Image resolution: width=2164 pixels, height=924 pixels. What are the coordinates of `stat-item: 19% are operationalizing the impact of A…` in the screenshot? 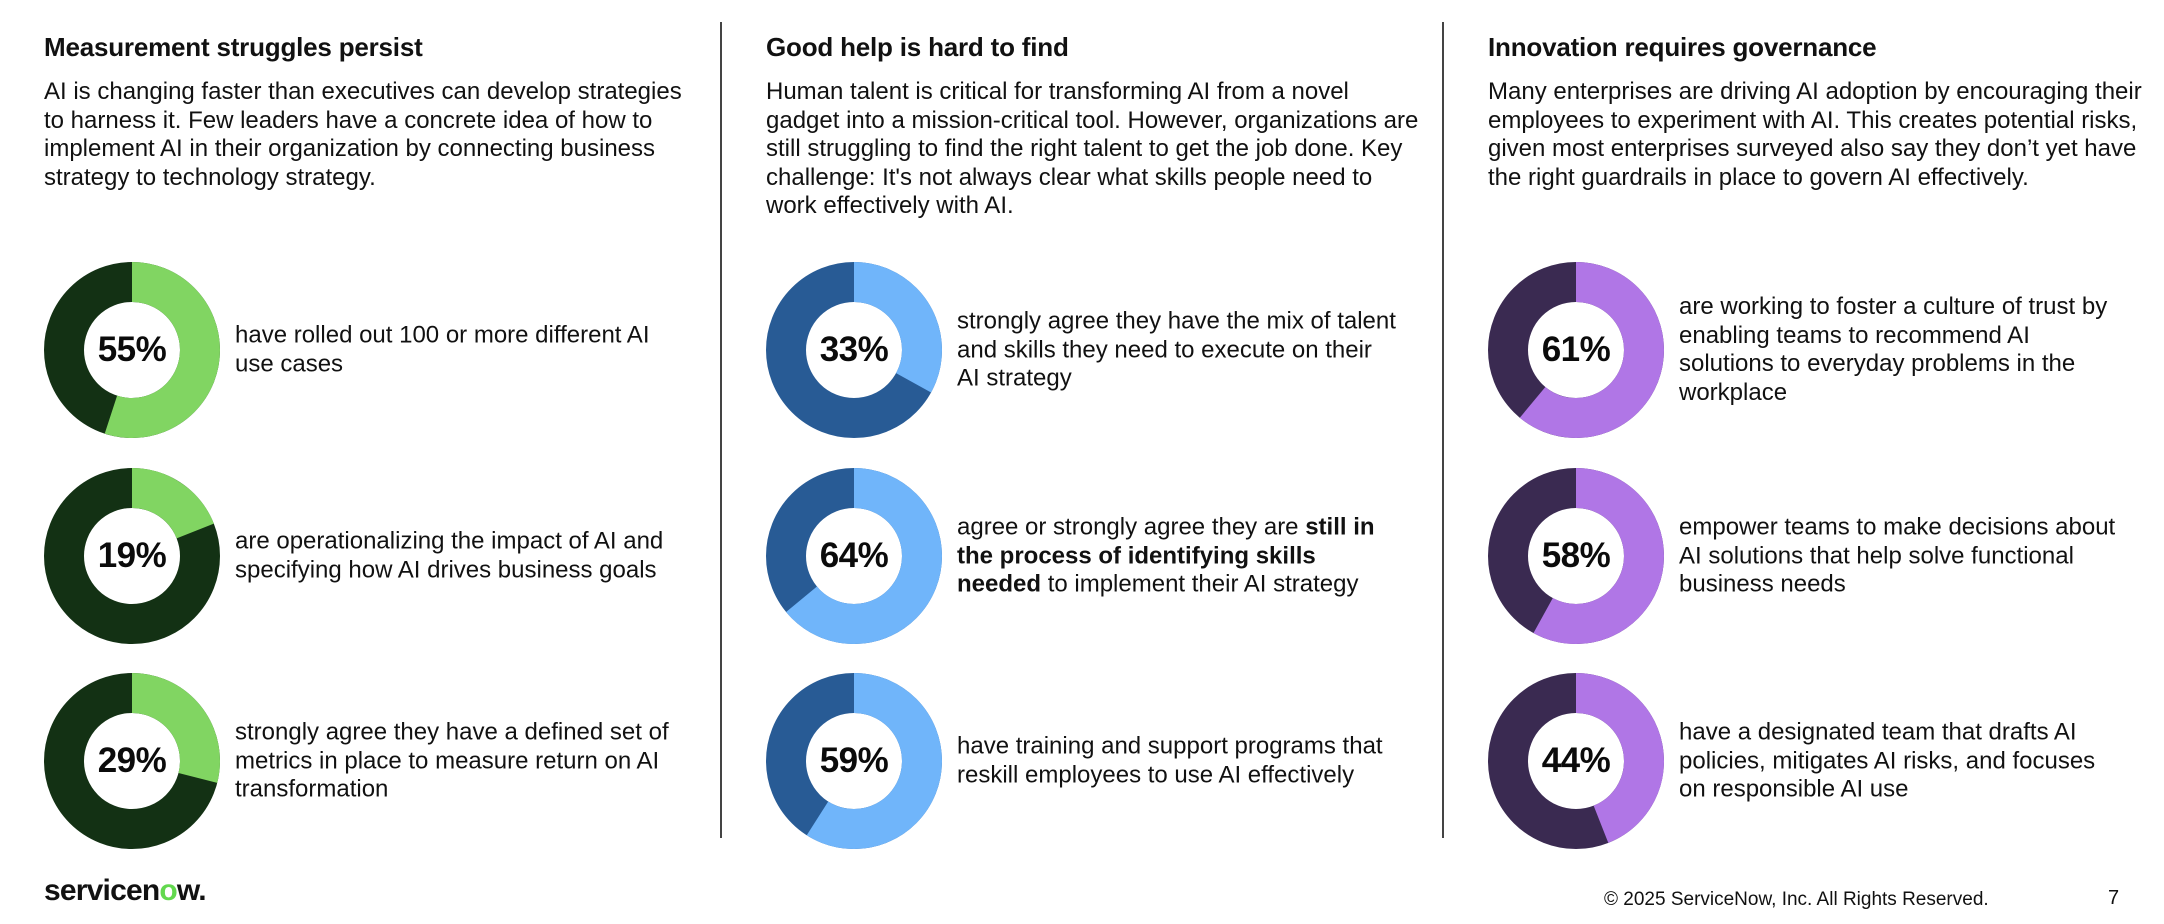 It's located at (364, 556).